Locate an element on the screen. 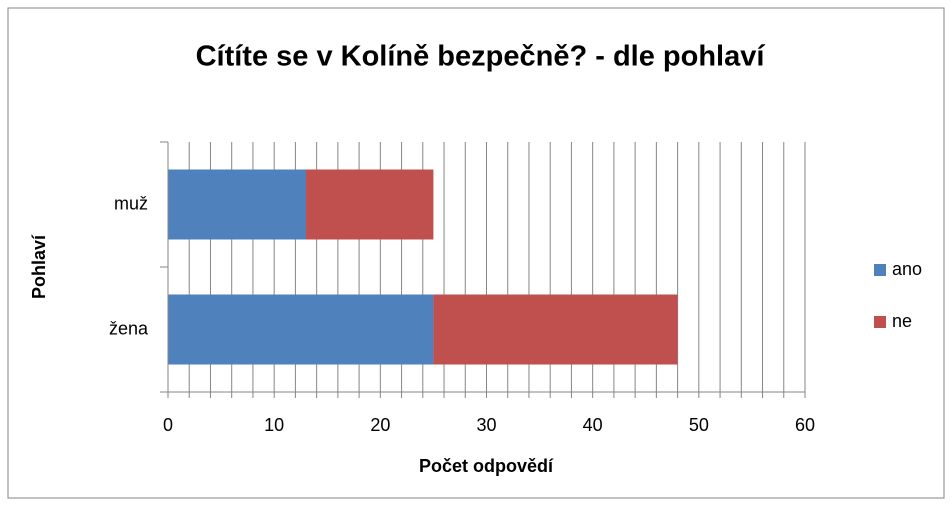  x-axis-label: Počet odpovědí is located at coordinates (486, 466).